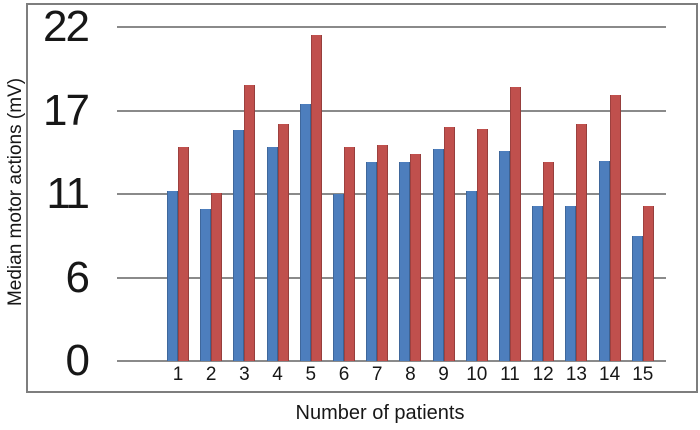 This screenshot has height=430, width=700. I want to click on x-tick-label: 14, so click(610, 374).